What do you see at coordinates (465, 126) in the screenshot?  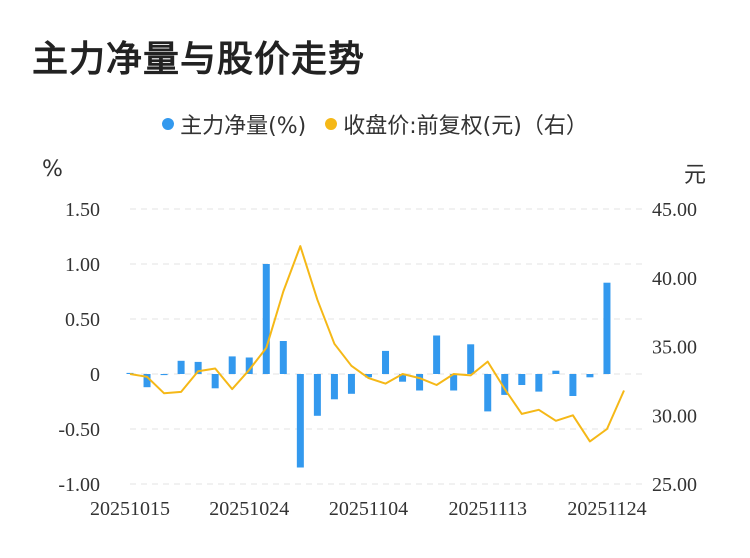 I see `legend-label-close-price: 收盘价:前复权(元)（右）` at bounding box center [465, 126].